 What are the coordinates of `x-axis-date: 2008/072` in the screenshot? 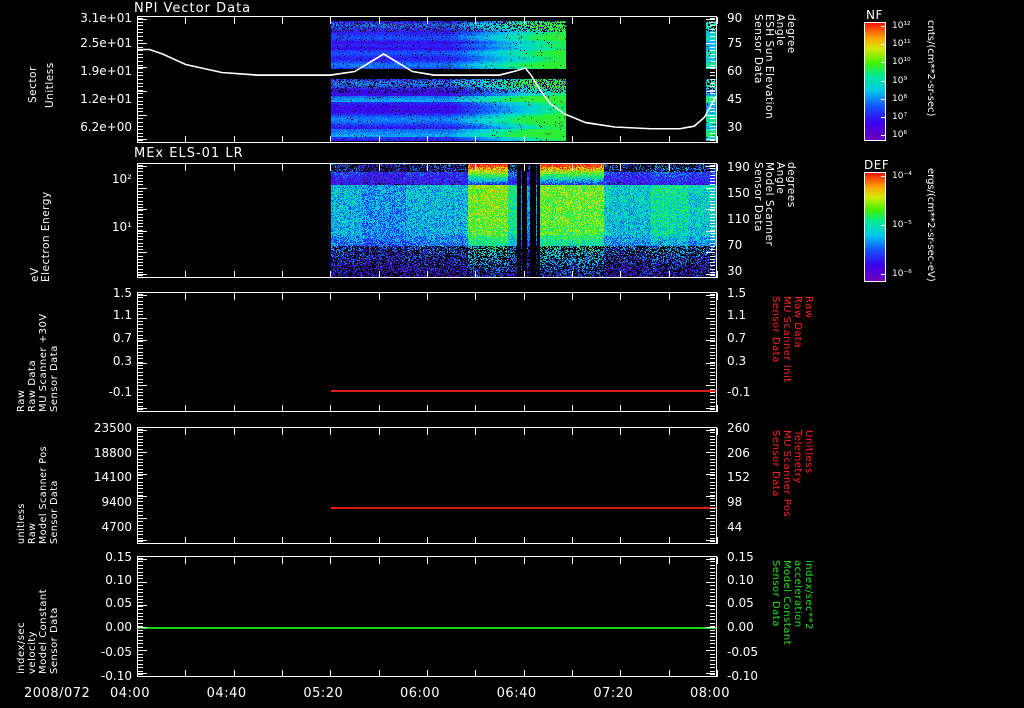 It's located at (57, 693).